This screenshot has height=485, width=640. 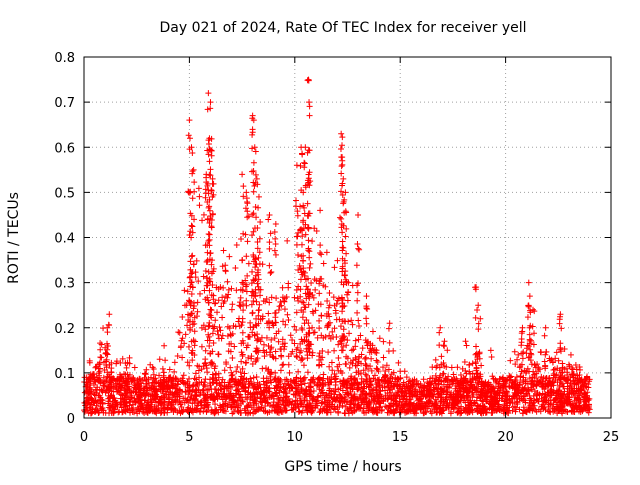 What do you see at coordinates (64, 193) in the screenshot?
I see `y-tick-label: 0.5` at bounding box center [64, 193].